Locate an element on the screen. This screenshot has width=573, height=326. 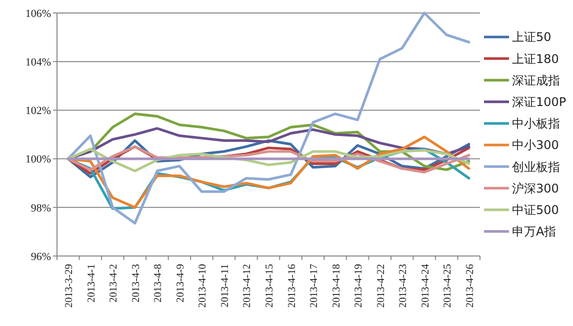
x-tick-label: 2013-4-11 is located at coordinates (225, 286).